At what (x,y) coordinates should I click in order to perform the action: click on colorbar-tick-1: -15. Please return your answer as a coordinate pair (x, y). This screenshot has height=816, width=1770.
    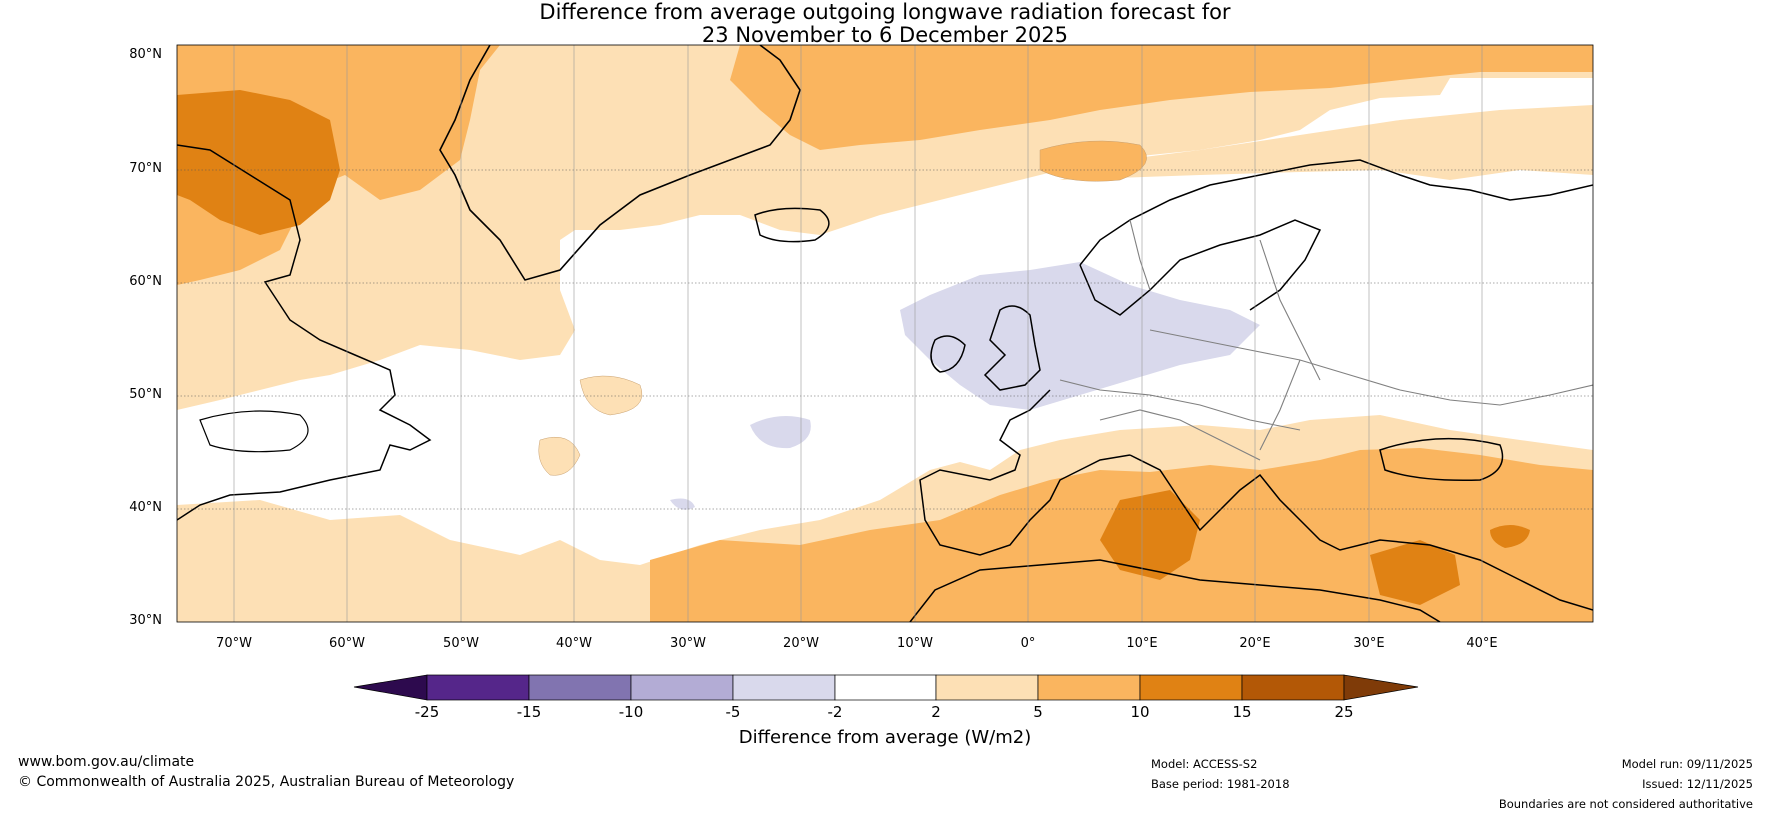
    Looking at the image, I should click on (529, 712).